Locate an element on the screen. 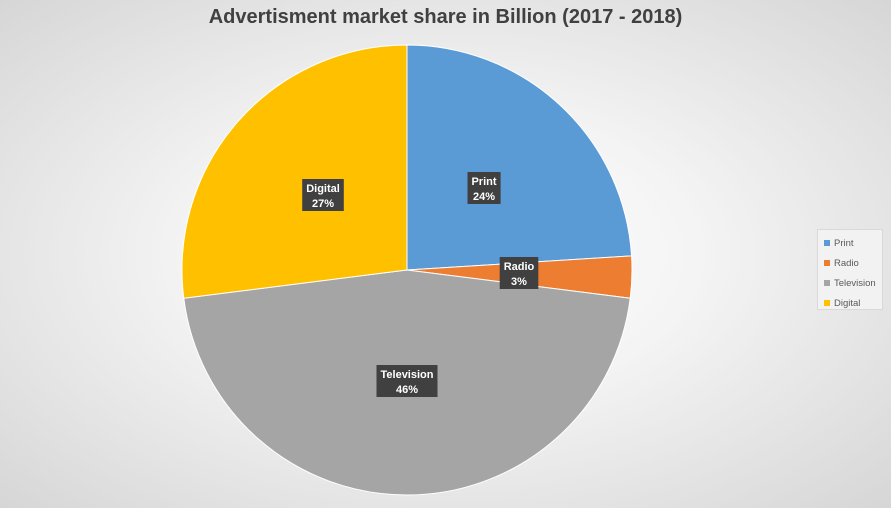 The image size is (891, 508). data-label-name: Television is located at coordinates (407, 375).